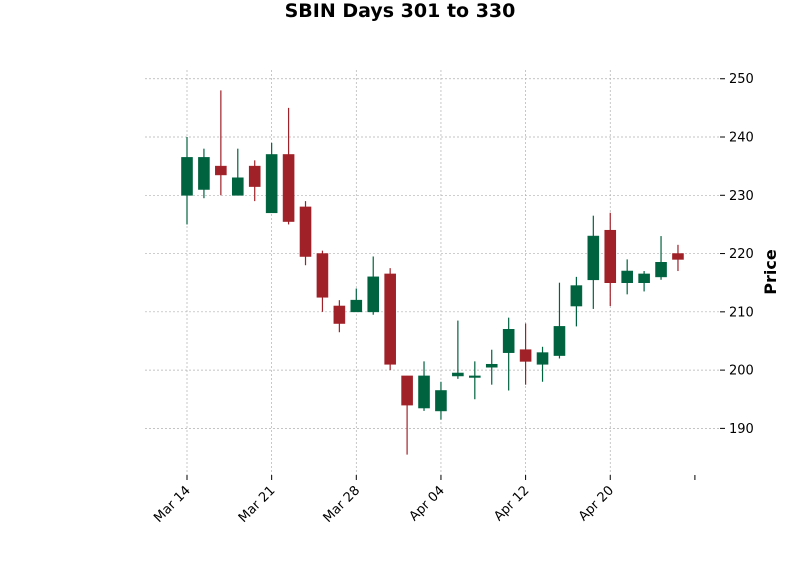 This screenshot has width=800, height=575. I want to click on x-tick-label: Apr 12, so click(511, 503).